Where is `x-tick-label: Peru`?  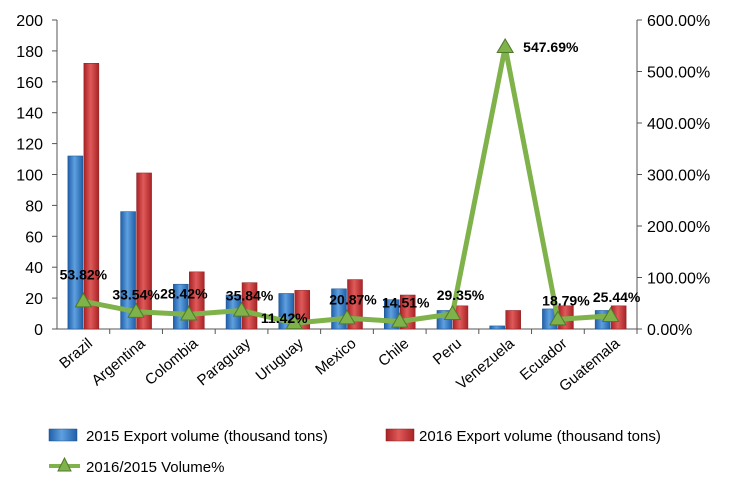
x-tick-label: Peru is located at coordinates (447, 351).